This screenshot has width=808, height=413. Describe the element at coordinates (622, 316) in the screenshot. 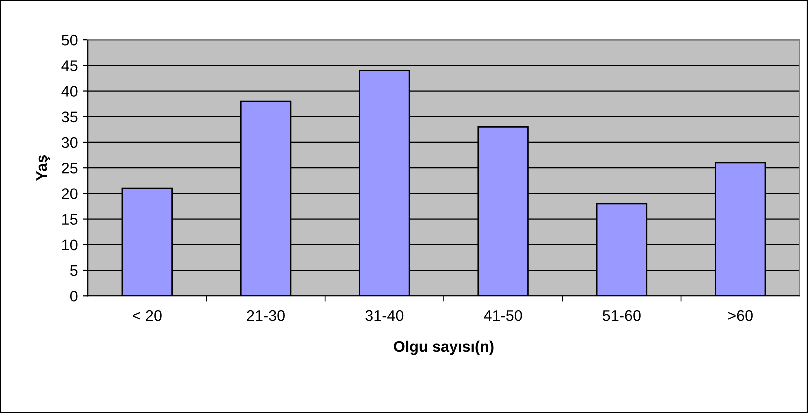

I see `x-tick-label: 51-60` at that location.